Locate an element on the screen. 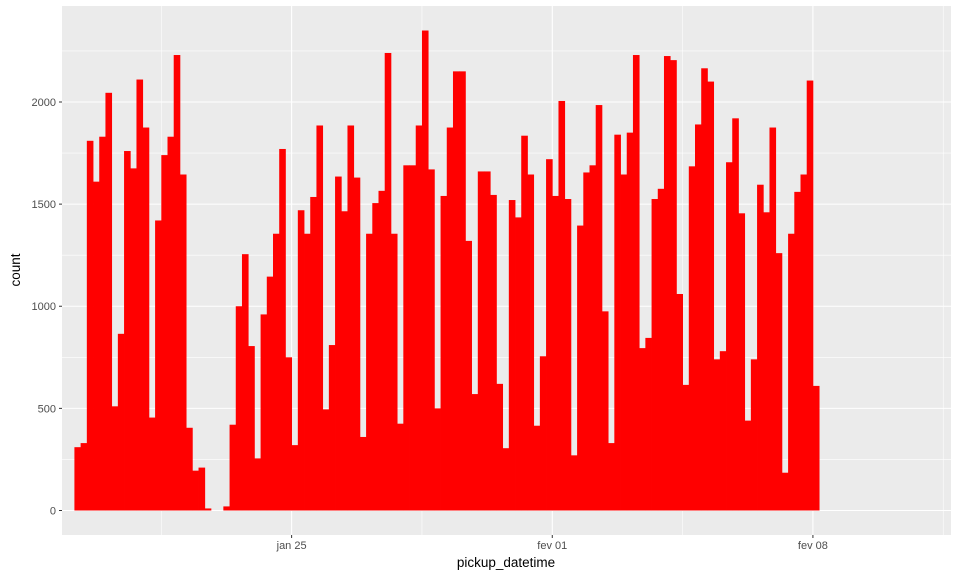 The image size is (960, 576). x-tick-label: fev 08 is located at coordinates (813, 546).